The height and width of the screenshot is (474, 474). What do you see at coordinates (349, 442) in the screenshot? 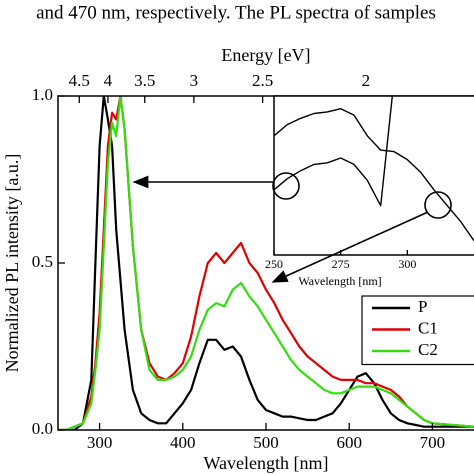
I see `x-tick-label: 600` at bounding box center [349, 442].